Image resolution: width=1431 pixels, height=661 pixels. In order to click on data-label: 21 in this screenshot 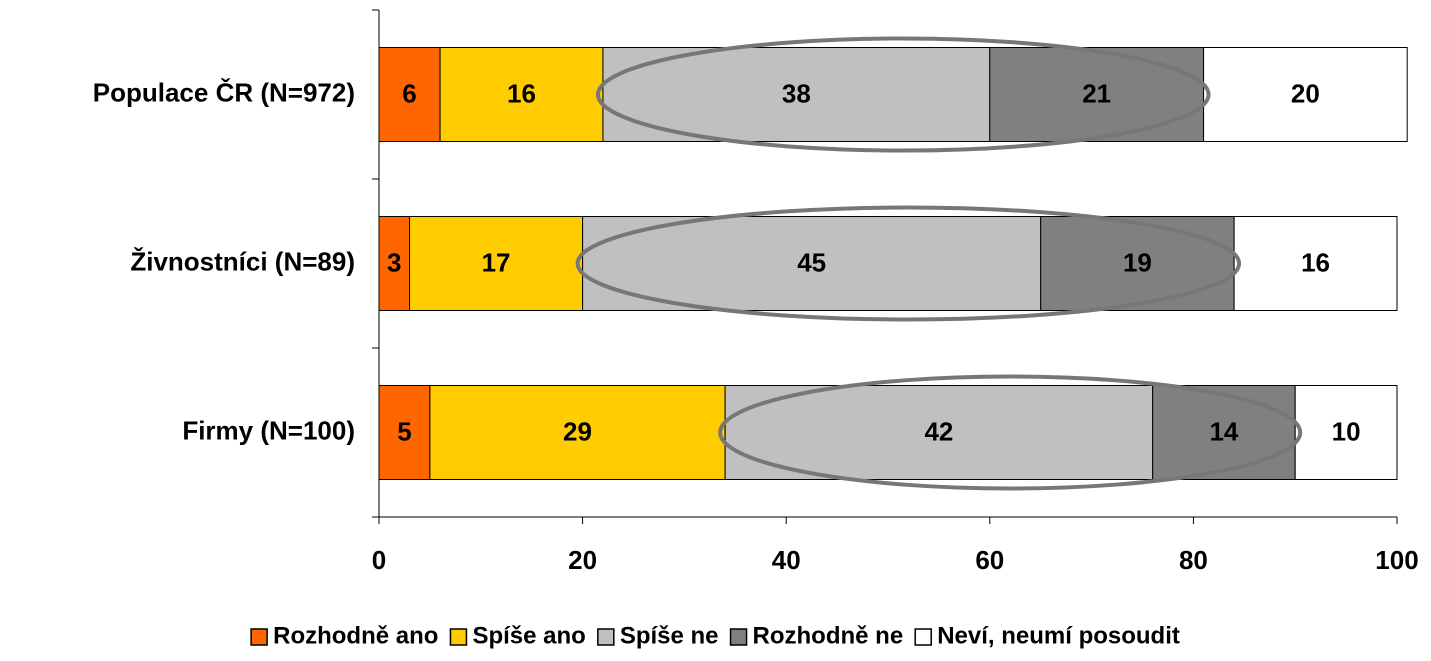, I will do `click(1096, 93)`.